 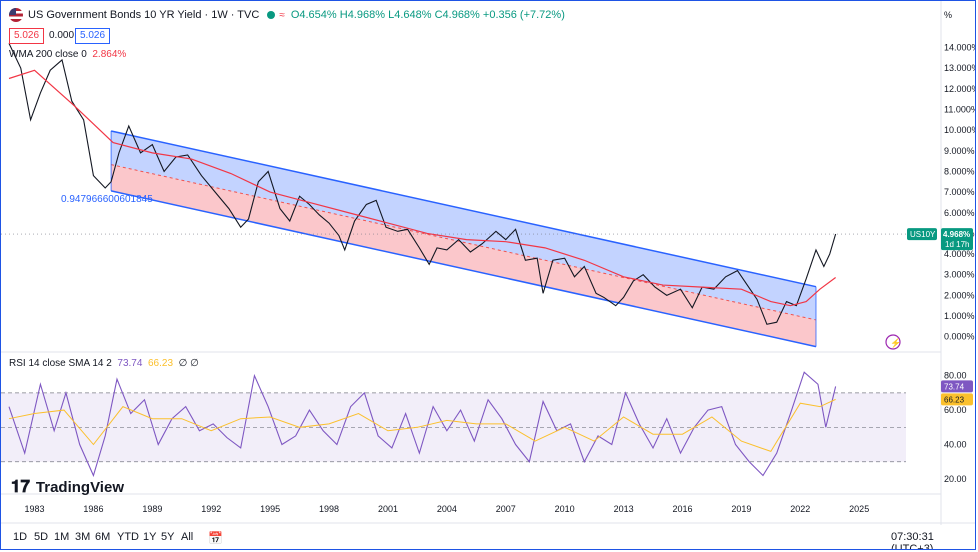 What do you see at coordinates (912, 540) in the screenshot?
I see `clock-time: 07:30:31 (UTC+3)` at bounding box center [912, 540].